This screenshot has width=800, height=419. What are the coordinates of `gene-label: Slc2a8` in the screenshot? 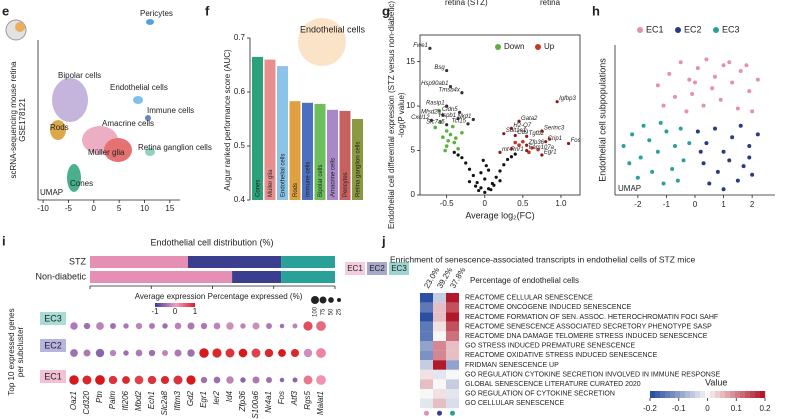 It's located at (164, 402).